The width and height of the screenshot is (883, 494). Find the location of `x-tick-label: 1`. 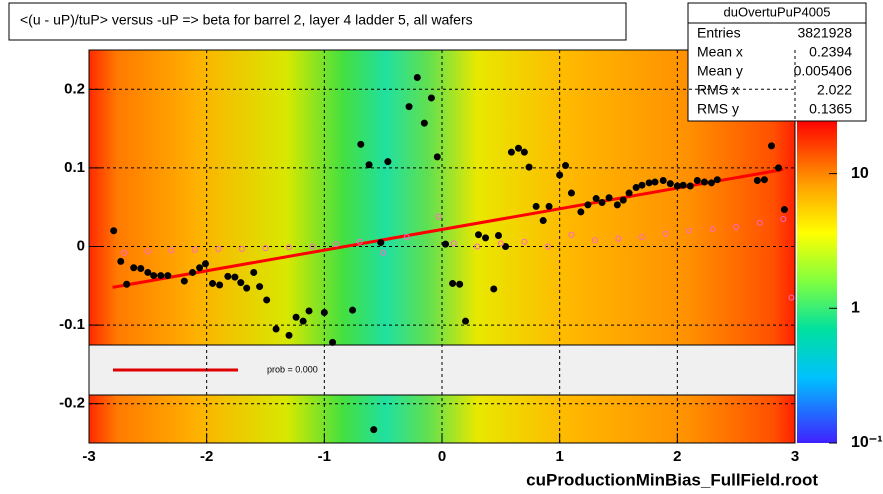

x-tick-label: 1 is located at coordinates (559, 456).